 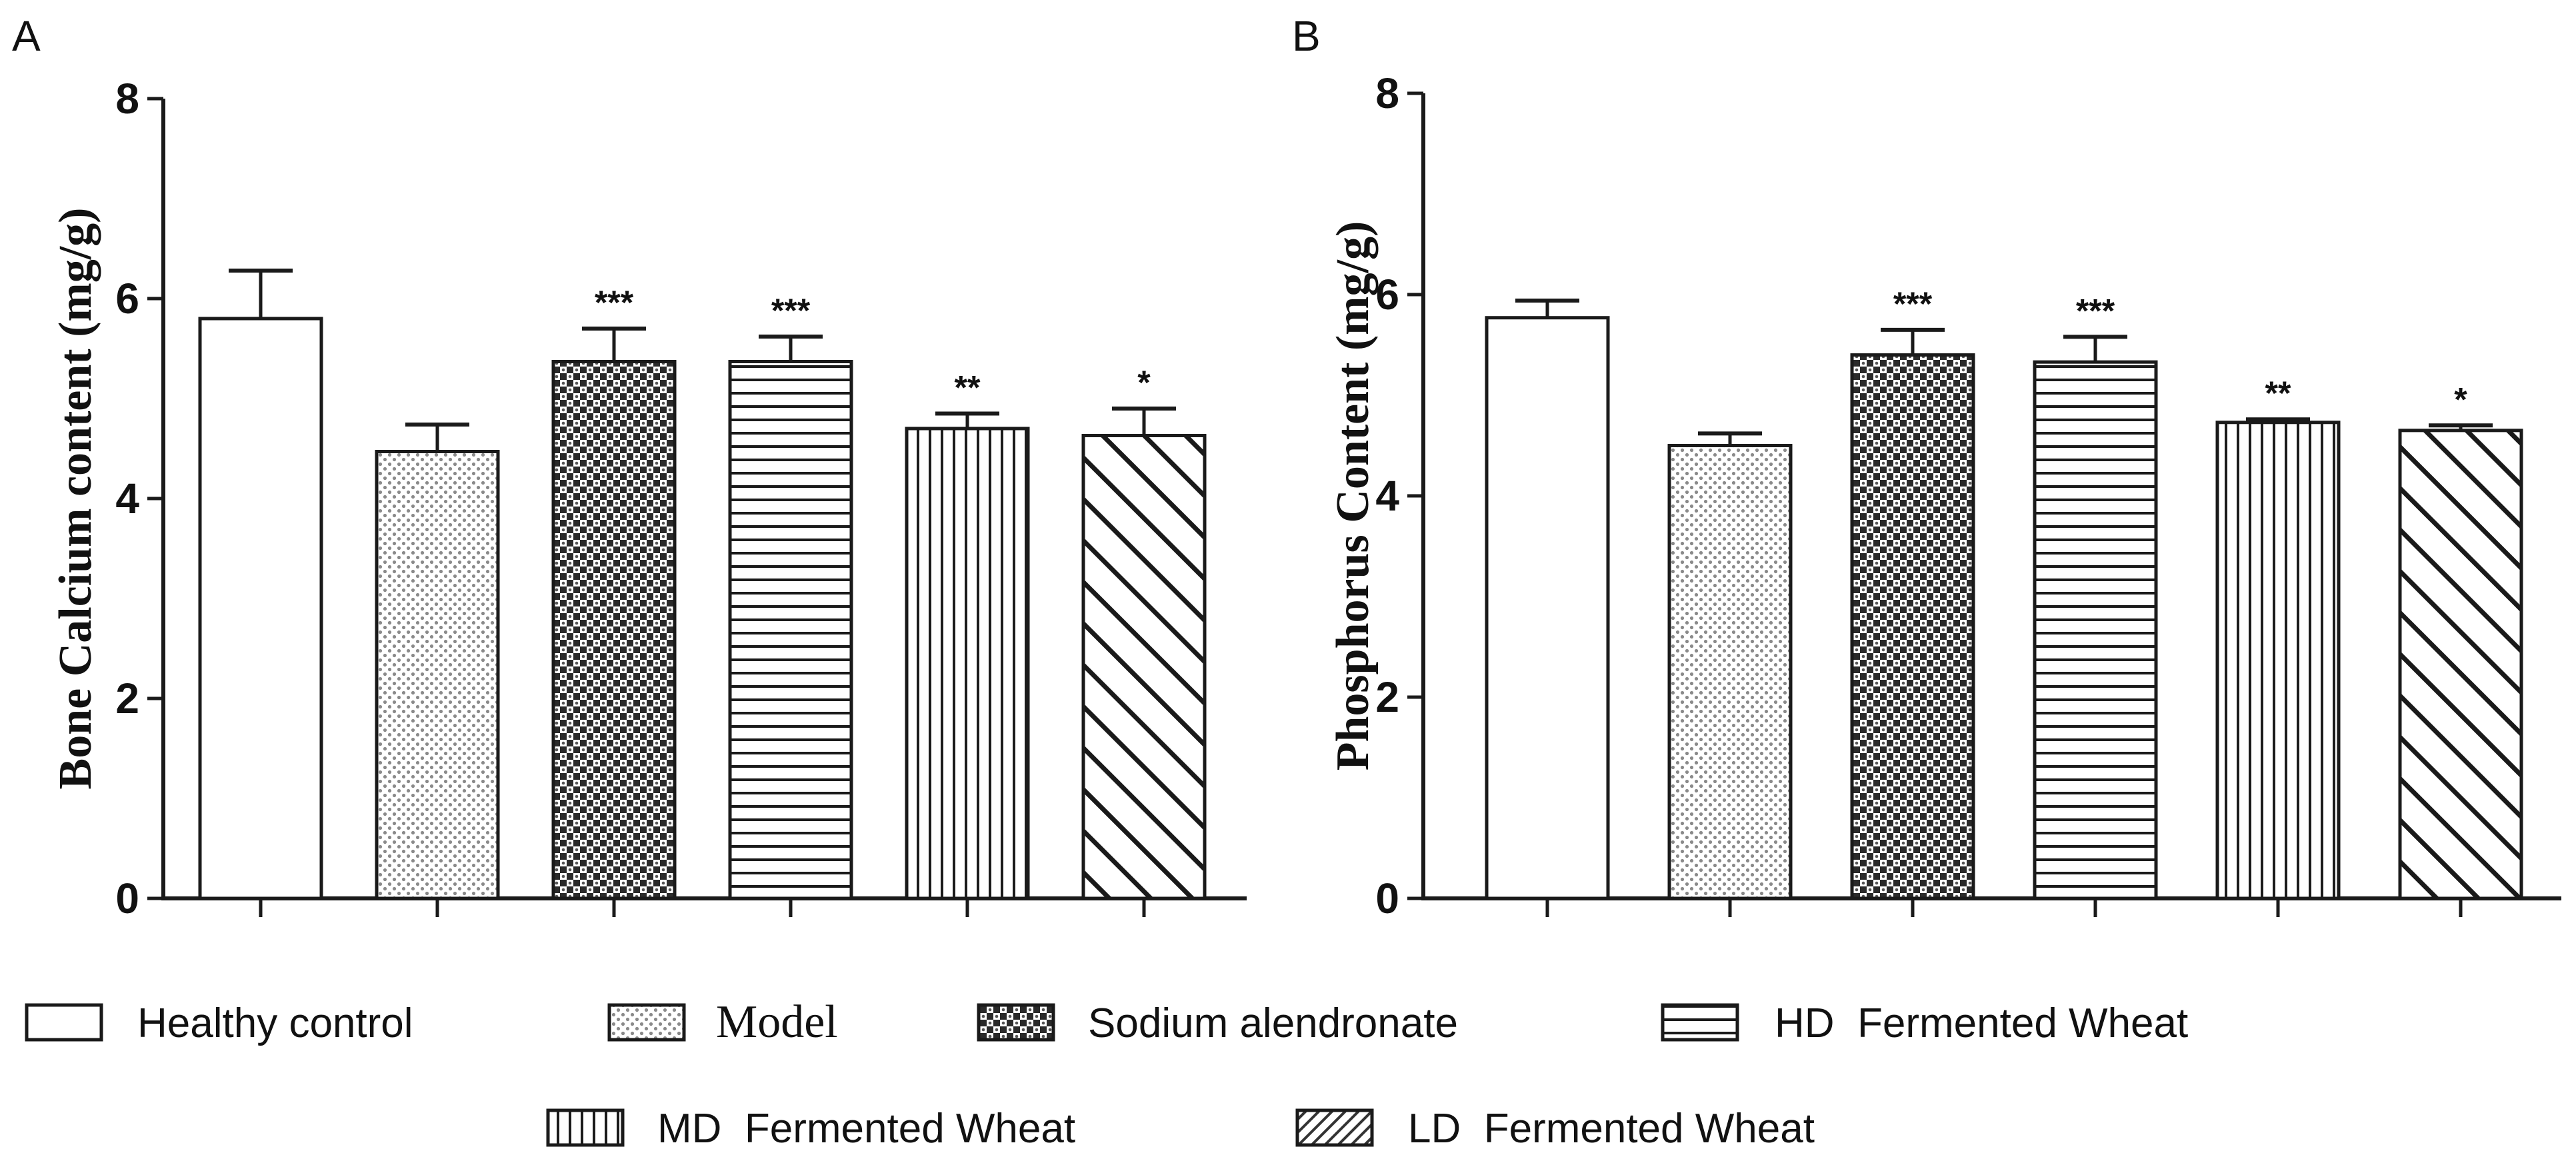 What do you see at coordinates (26, 36) in the screenshot?
I see `panel-letter: A` at bounding box center [26, 36].